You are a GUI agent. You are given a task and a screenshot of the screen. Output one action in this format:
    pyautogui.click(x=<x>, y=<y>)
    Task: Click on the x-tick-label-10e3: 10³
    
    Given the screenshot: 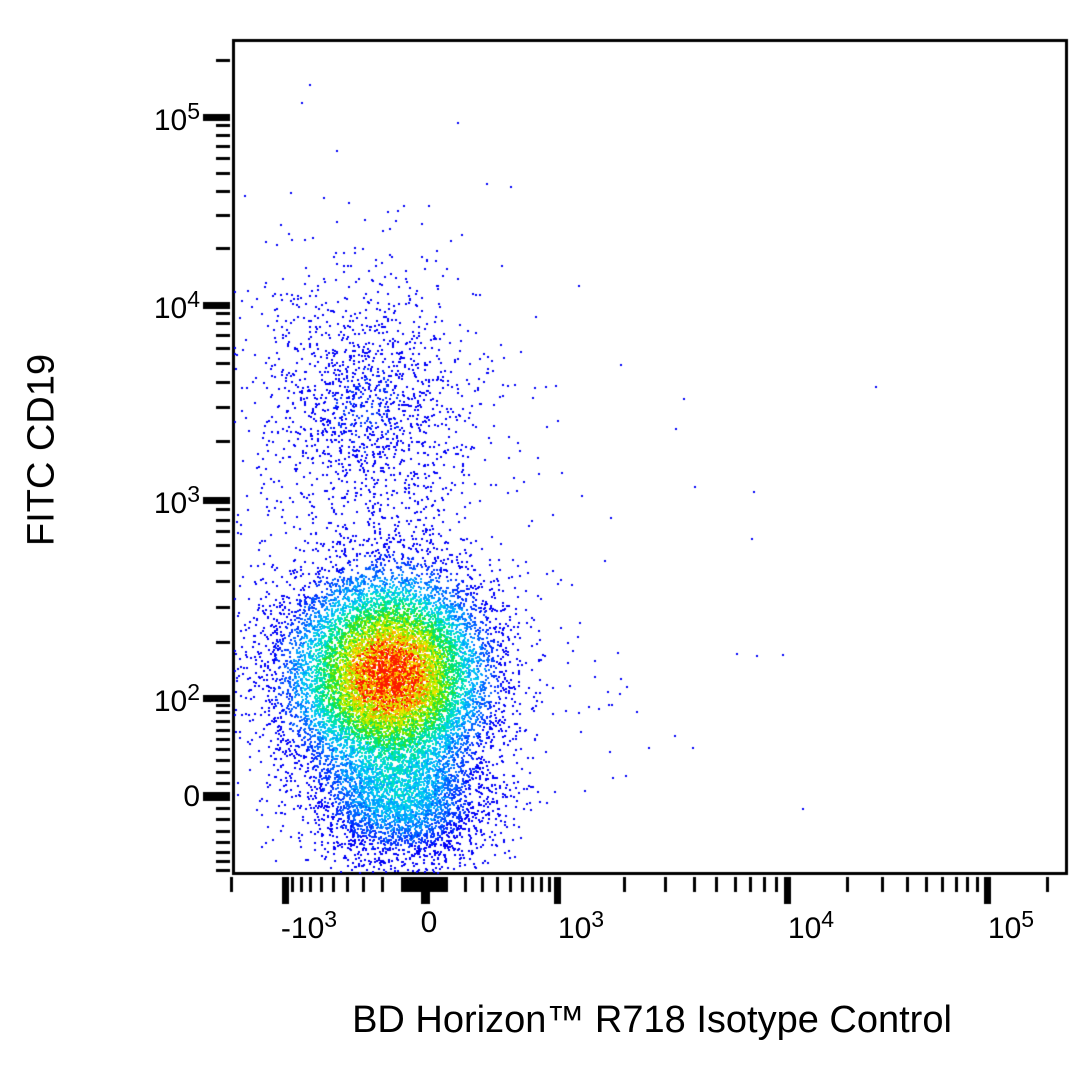 What is the action you would take?
    pyautogui.click(x=581, y=925)
    